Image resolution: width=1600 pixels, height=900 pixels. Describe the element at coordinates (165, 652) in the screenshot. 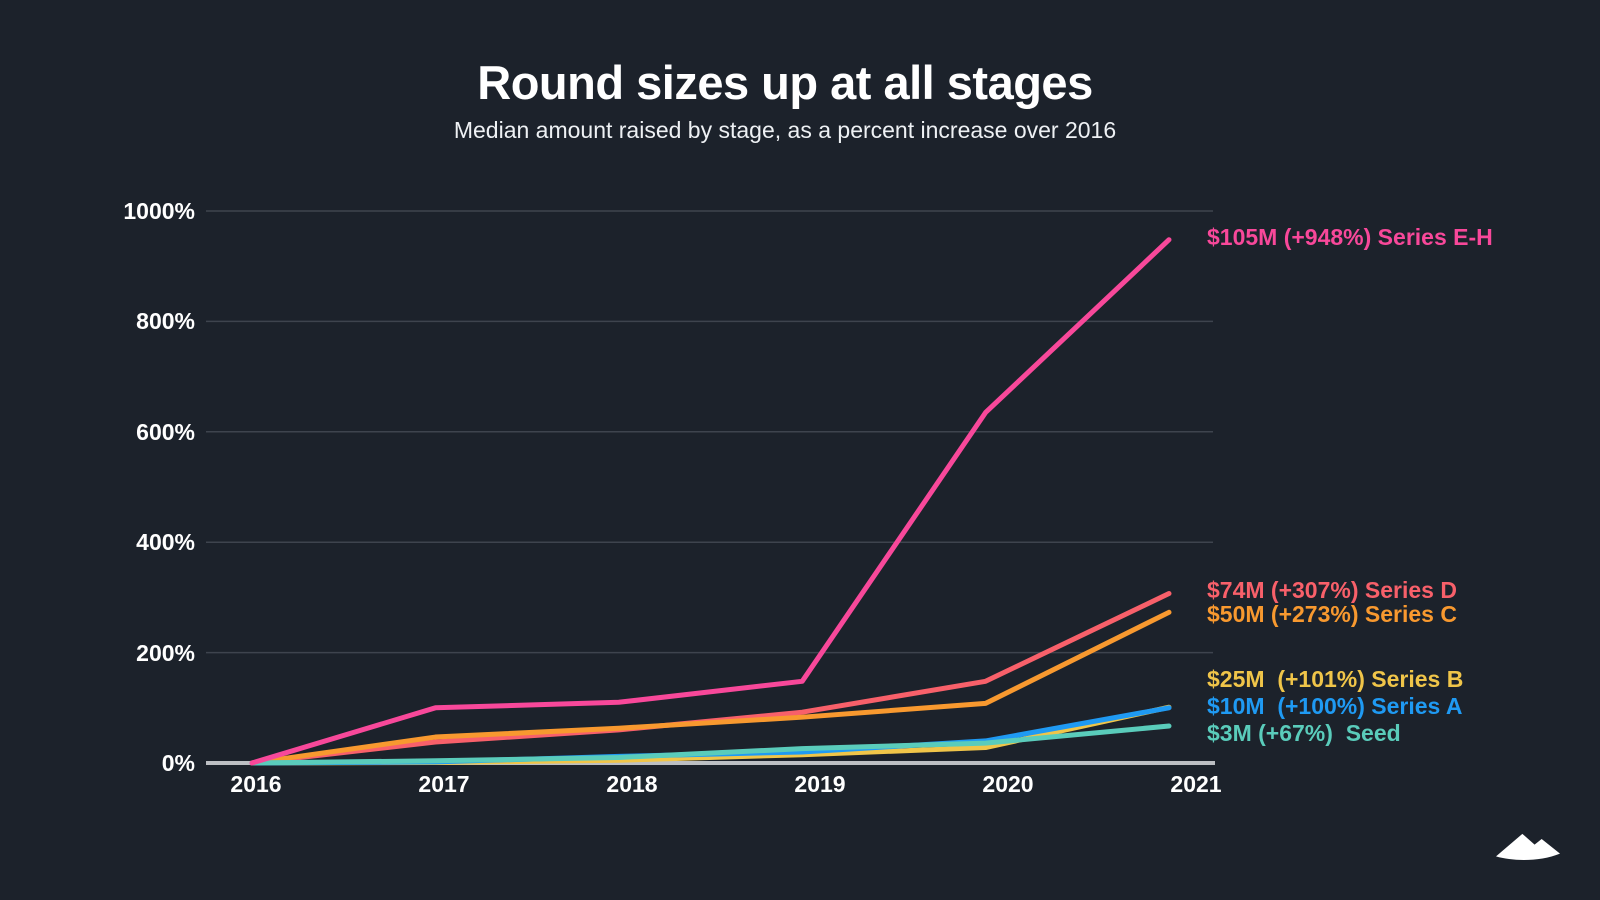

I see `y-tick-label-200-: 200%` at that location.